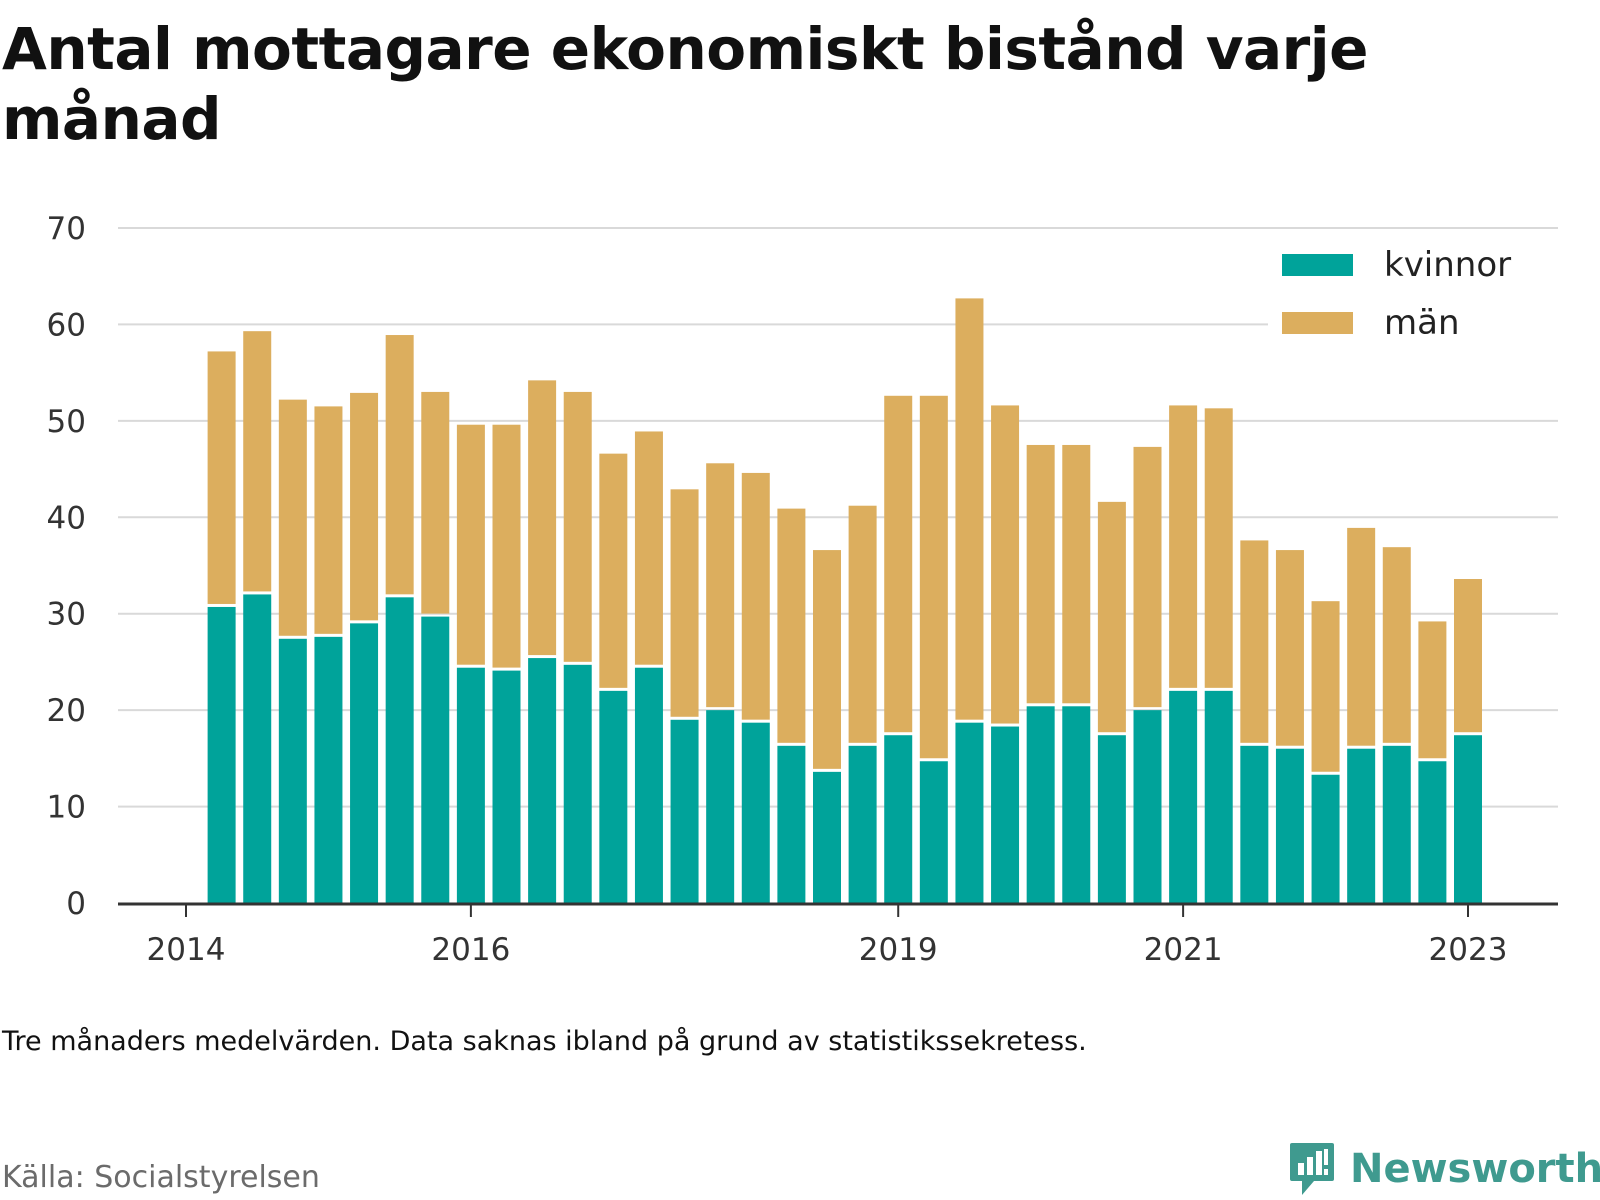 This screenshot has height=1200, width=1600. I want to click on x-tick-label: 2019, so click(898, 950).